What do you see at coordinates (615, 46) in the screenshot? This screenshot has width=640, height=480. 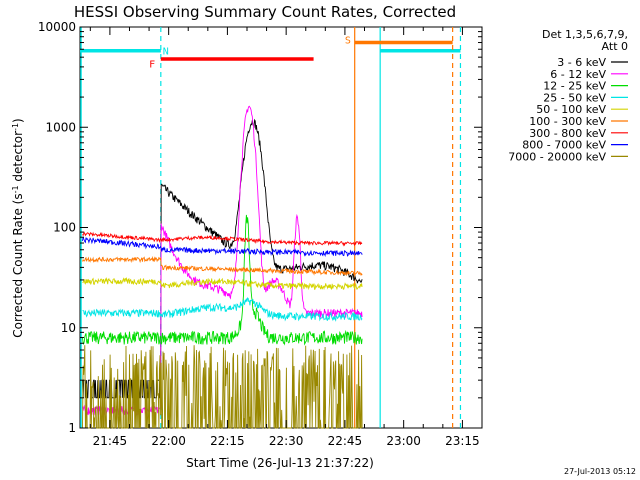 I see `legend-header-2: Att 0` at bounding box center [615, 46].